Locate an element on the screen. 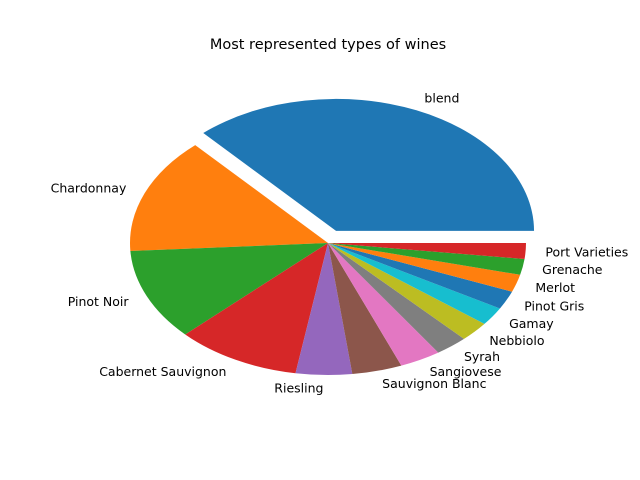  pie-label-pinot-noir: Pinot Noir is located at coordinates (99, 301).